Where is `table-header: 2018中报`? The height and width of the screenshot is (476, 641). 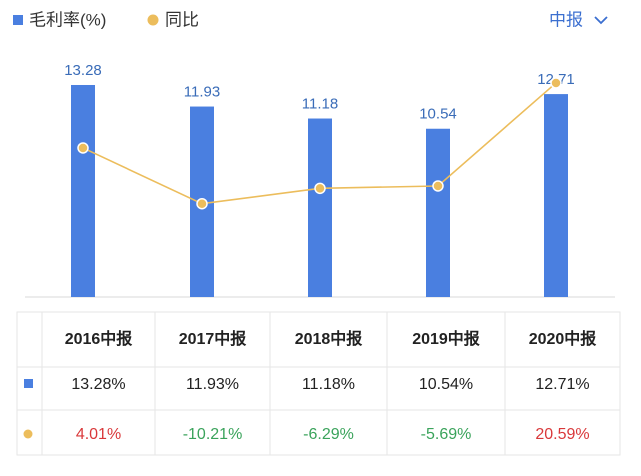
table-header: 2018中报 is located at coordinates (329, 338).